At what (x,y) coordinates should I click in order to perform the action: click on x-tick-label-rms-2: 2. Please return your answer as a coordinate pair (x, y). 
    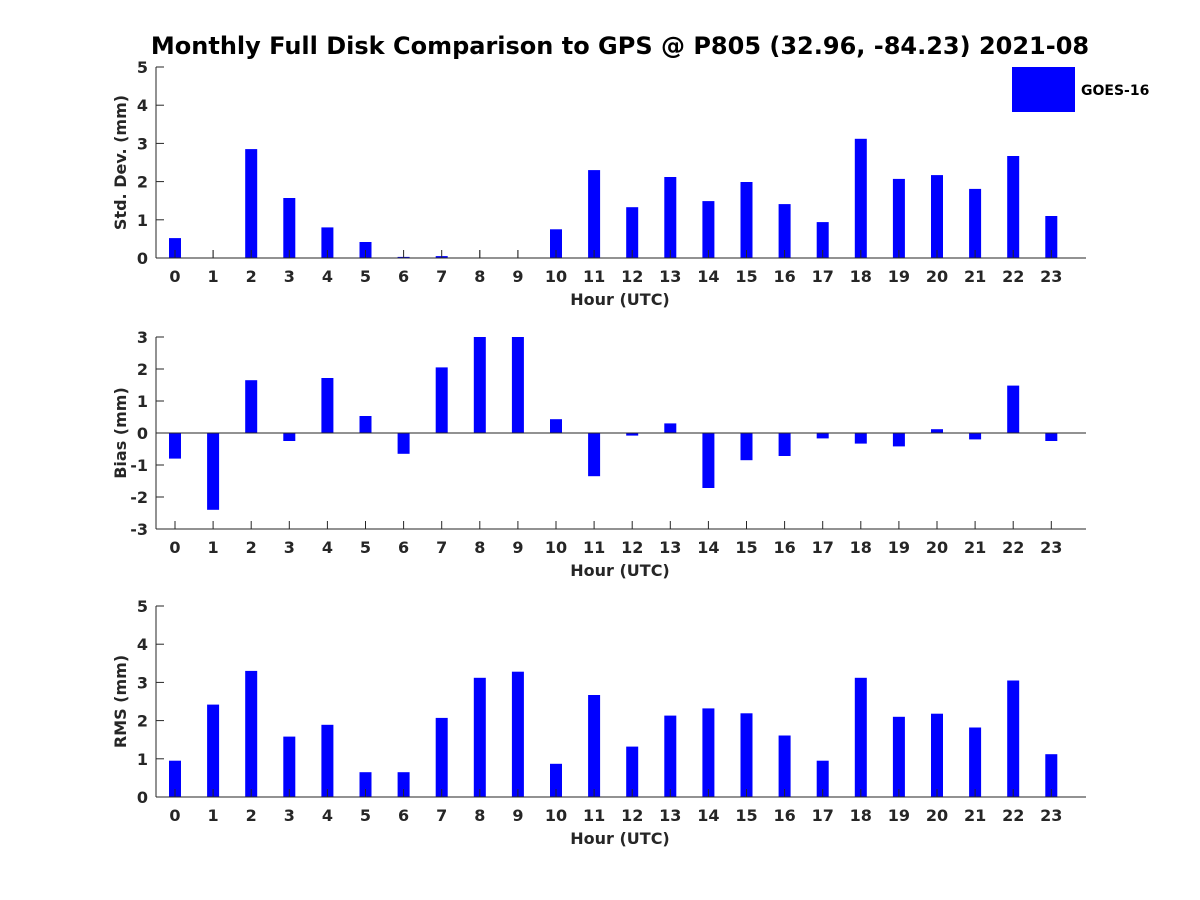
    Looking at the image, I should click on (251, 815).